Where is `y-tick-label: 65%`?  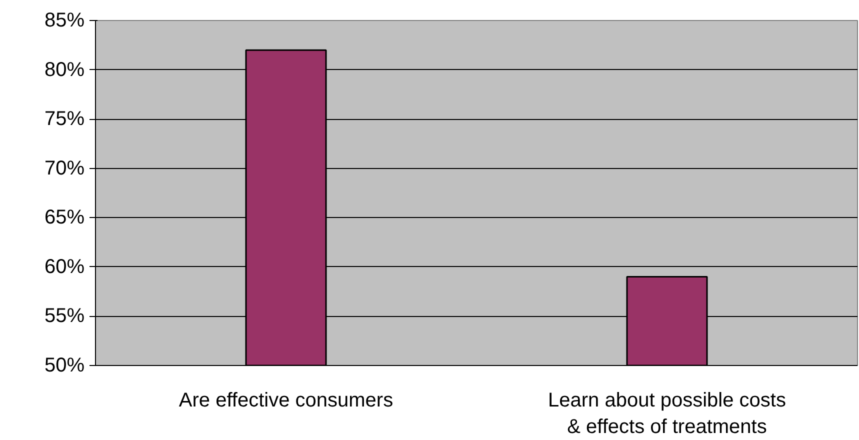 y-tick-label: 65% is located at coordinates (64, 217).